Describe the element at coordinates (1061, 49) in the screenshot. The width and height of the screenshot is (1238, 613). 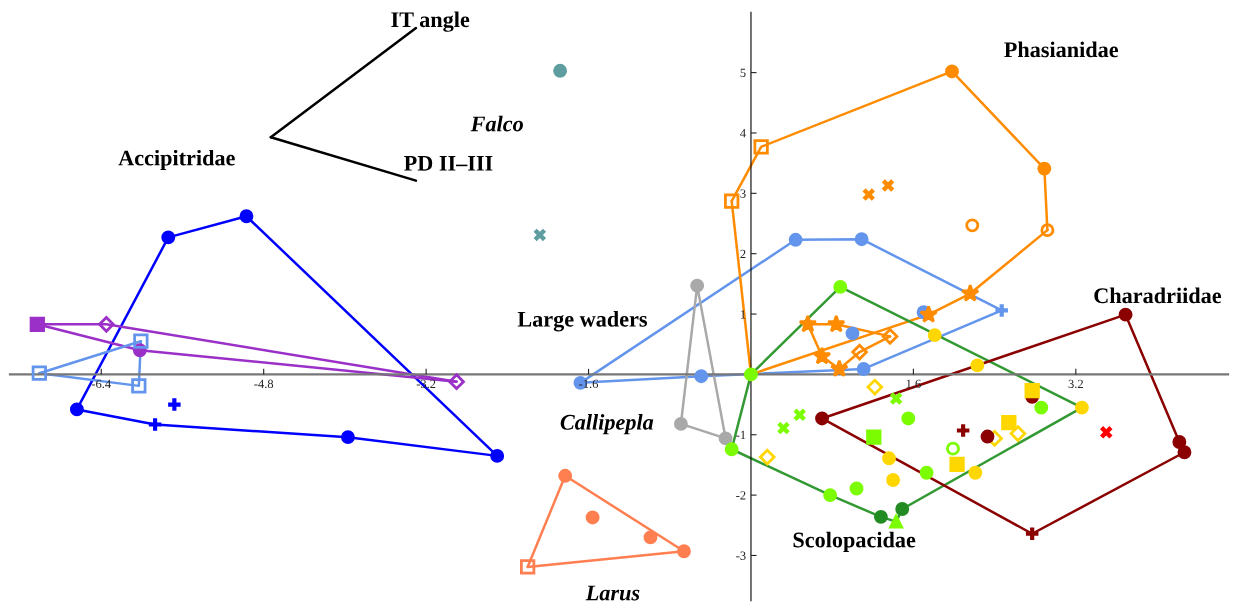
I see `annotation: Phasianidae` at that location.